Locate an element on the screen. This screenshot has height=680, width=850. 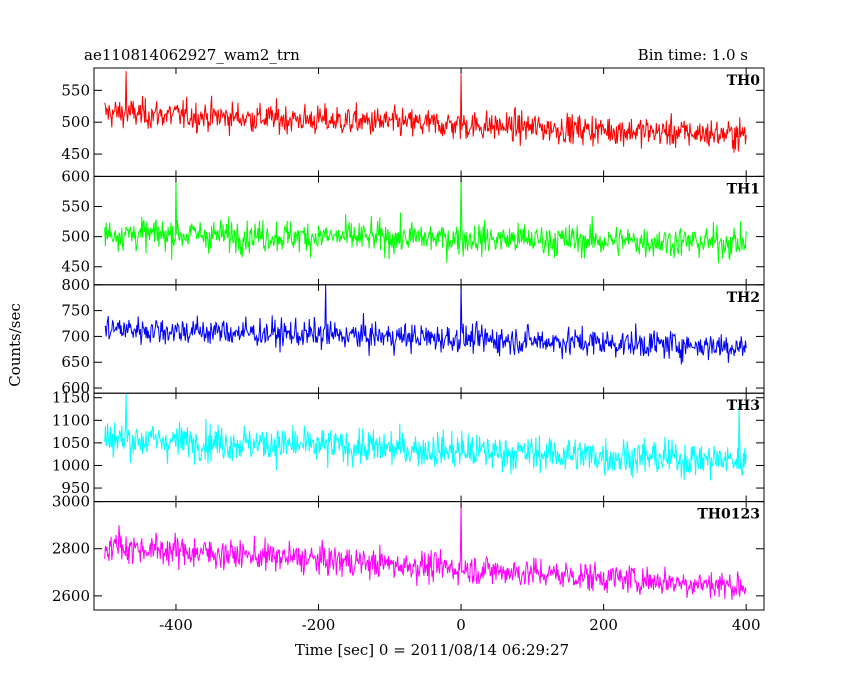
y-tick-label: 2800 is located at coordinates (71, 549).